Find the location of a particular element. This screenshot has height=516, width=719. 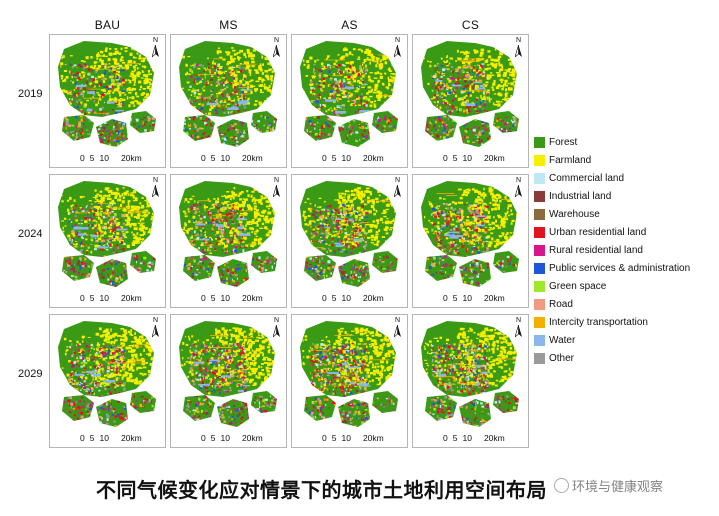

map-panel-cs-2029: N 0 5 10 20km is located at coordinates (470, 381).